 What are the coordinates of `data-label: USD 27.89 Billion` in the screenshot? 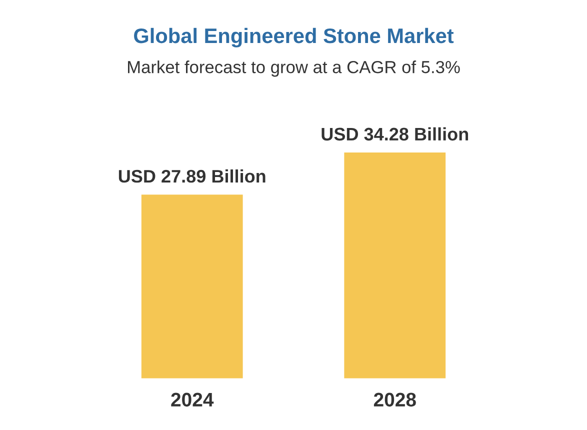 It's located at (192, 176).